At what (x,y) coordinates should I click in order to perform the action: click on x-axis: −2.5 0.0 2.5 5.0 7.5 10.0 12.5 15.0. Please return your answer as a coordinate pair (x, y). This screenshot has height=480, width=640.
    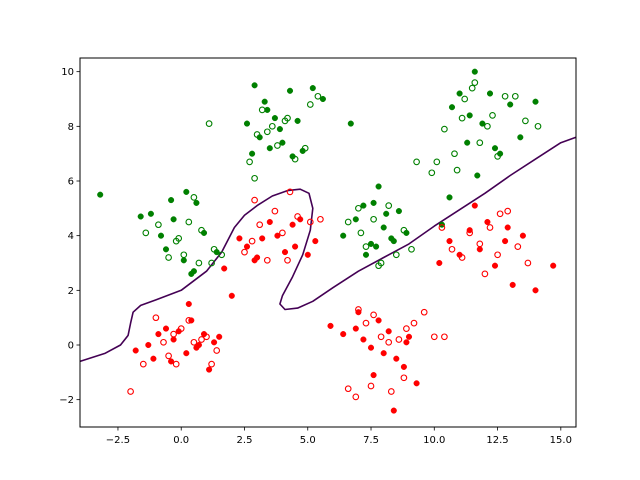
    Looking at the image, I should click on (339, 436).